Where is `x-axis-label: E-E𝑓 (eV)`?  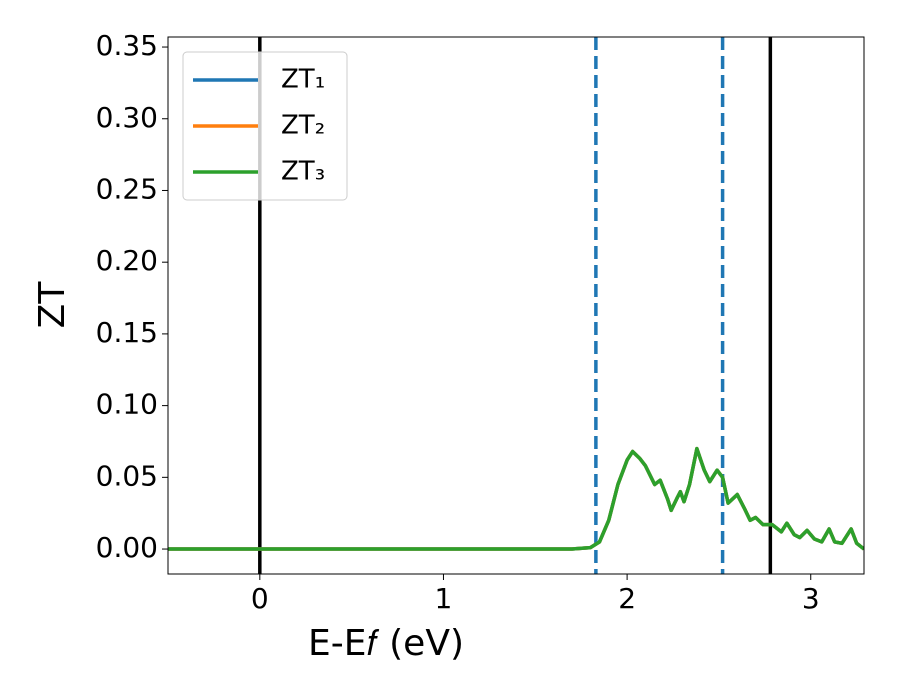 x-axis-label: E-E𝑓 (eV) is located at coordinates (386, 643).